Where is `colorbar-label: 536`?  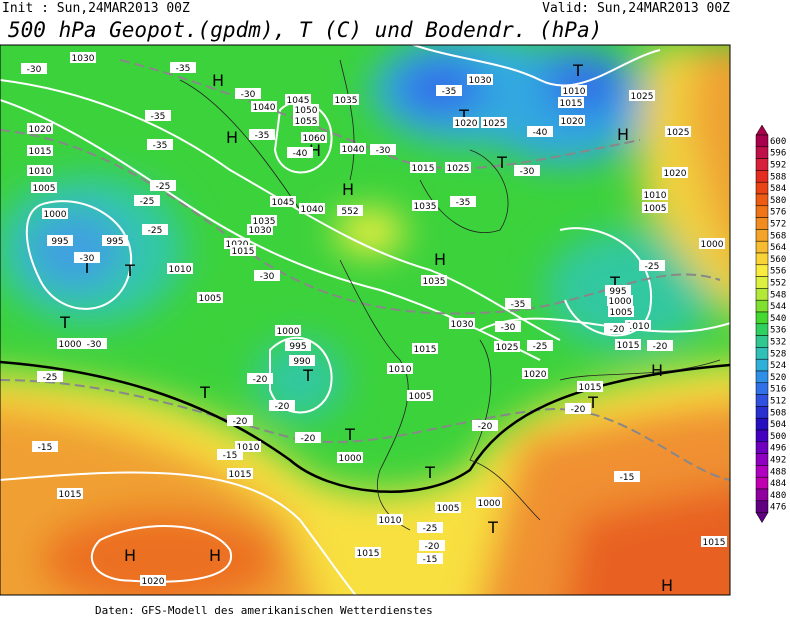 colorbar-label: 536 is located at coordinates (778, 331).